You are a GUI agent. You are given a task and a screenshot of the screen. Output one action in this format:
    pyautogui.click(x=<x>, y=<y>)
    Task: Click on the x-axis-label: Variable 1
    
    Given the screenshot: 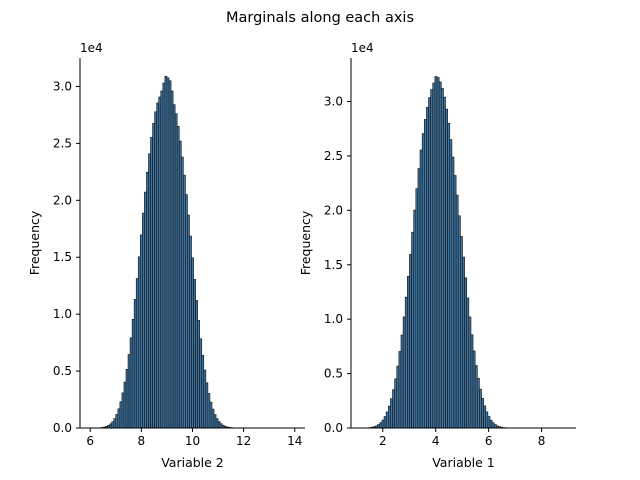 What is the action you would take?
    pyautogui.click(x=463, y=462)
    